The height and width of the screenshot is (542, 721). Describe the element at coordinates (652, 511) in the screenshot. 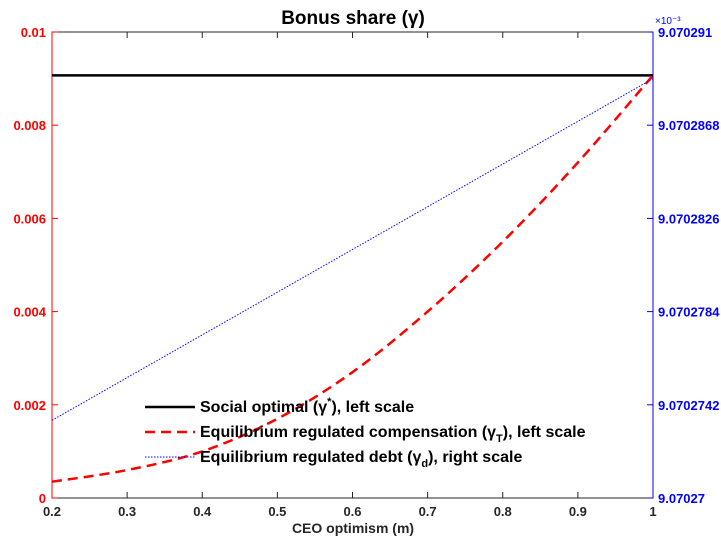

I see `x-tick-label: 1` at that location.